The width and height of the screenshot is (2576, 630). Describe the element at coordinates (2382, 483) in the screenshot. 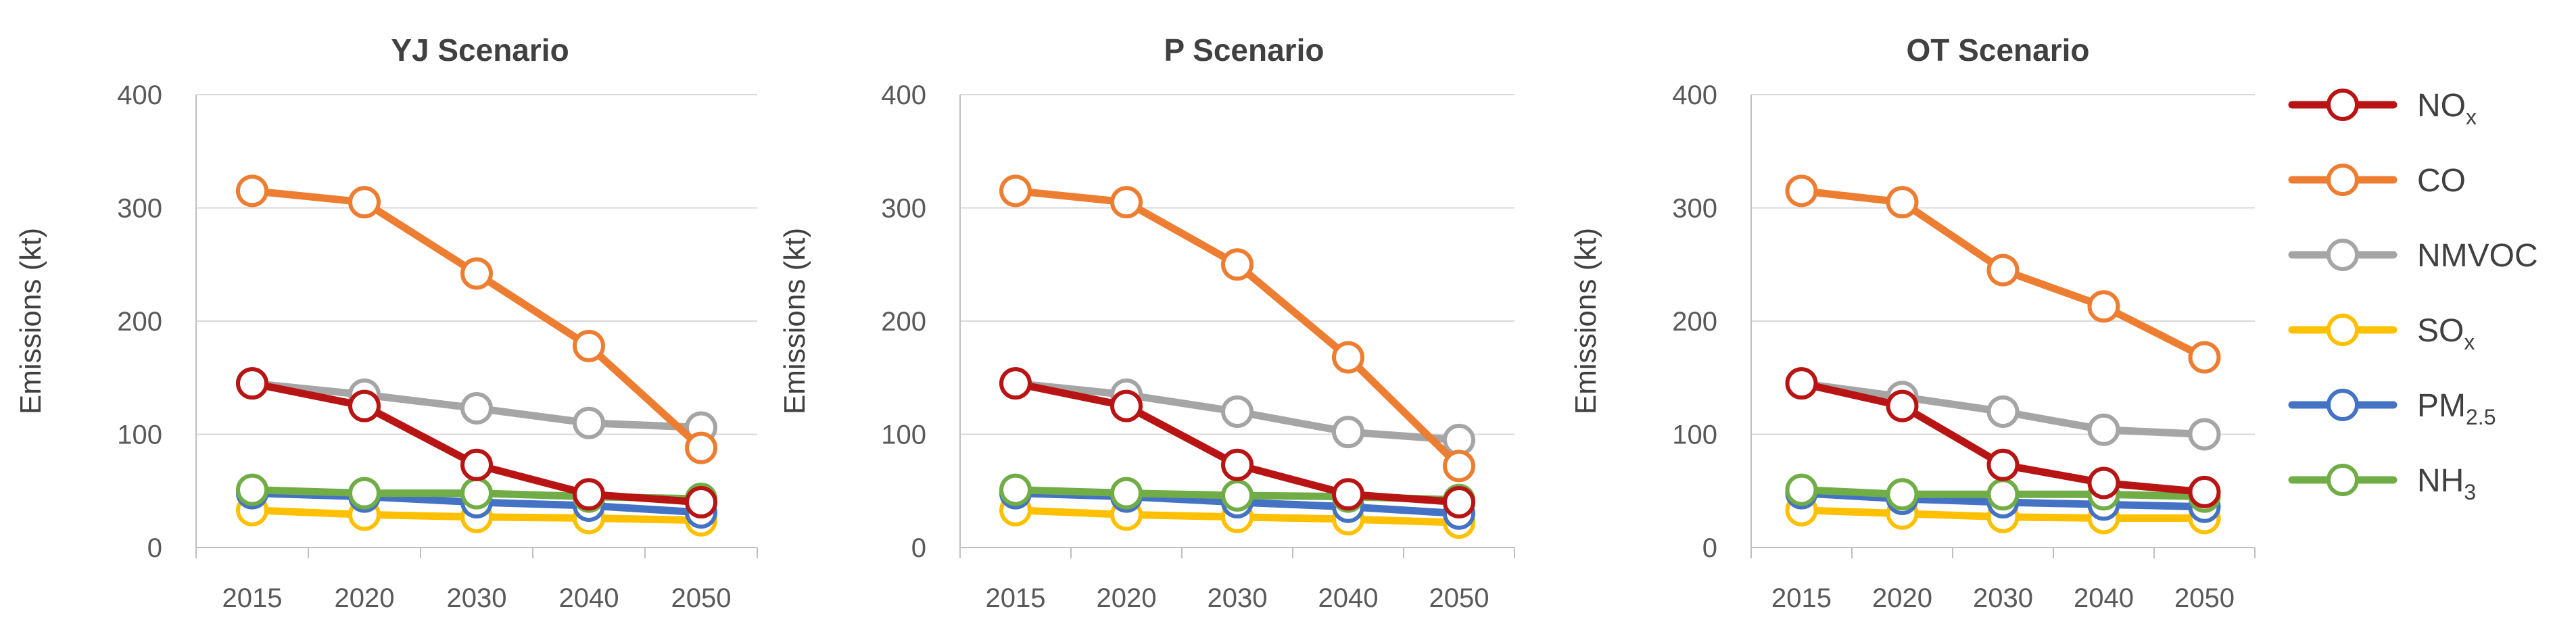

I see `legend-item-nh3: NH3` at that location.